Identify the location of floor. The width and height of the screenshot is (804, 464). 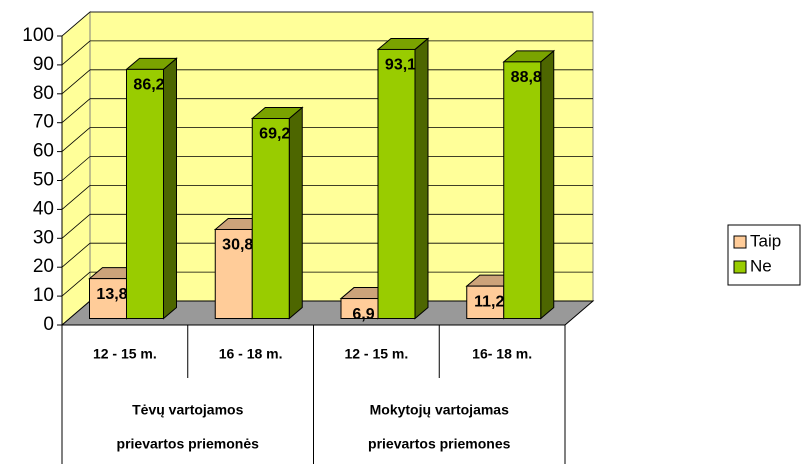
(327, 313).